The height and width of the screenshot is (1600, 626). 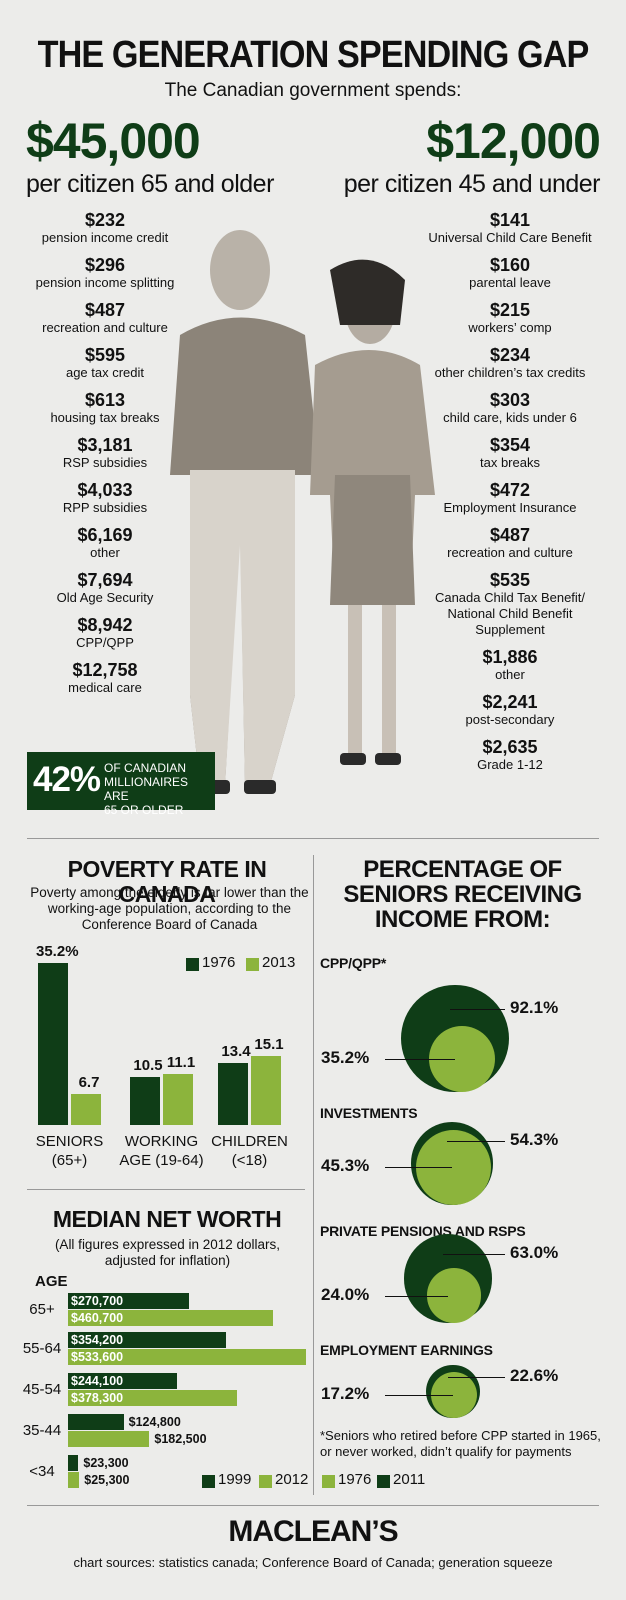 I want to click on income-value-1976: 24.0%, so click(x=345, y=1294).